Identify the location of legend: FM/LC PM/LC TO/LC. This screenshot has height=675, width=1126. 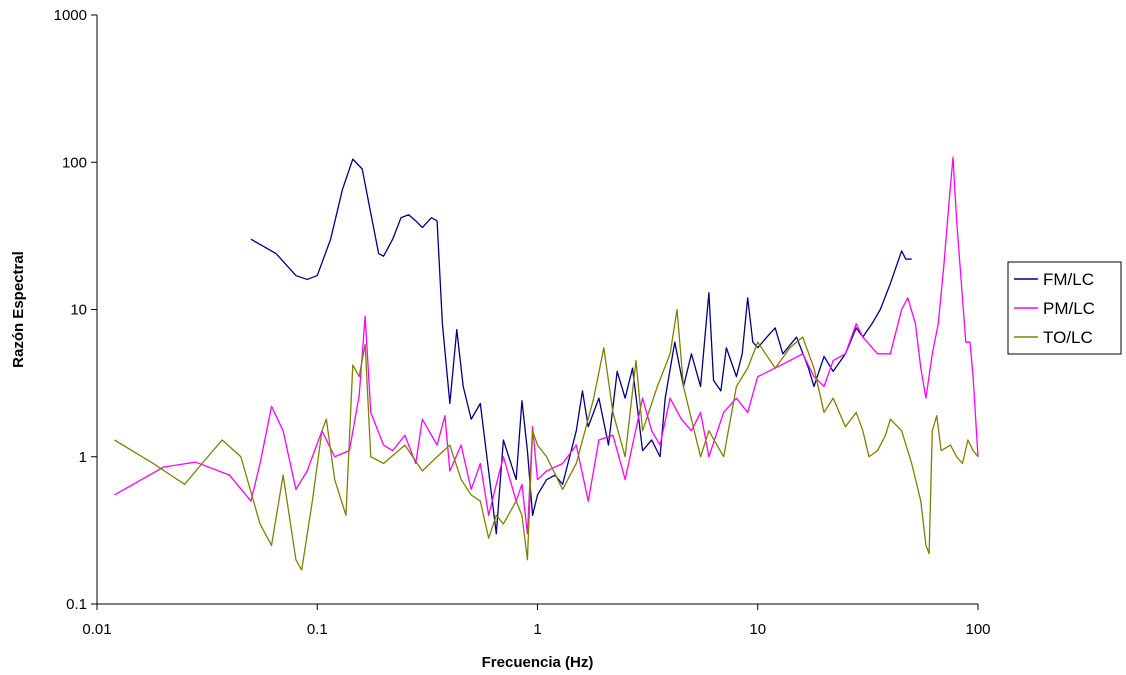
(1064, 308).